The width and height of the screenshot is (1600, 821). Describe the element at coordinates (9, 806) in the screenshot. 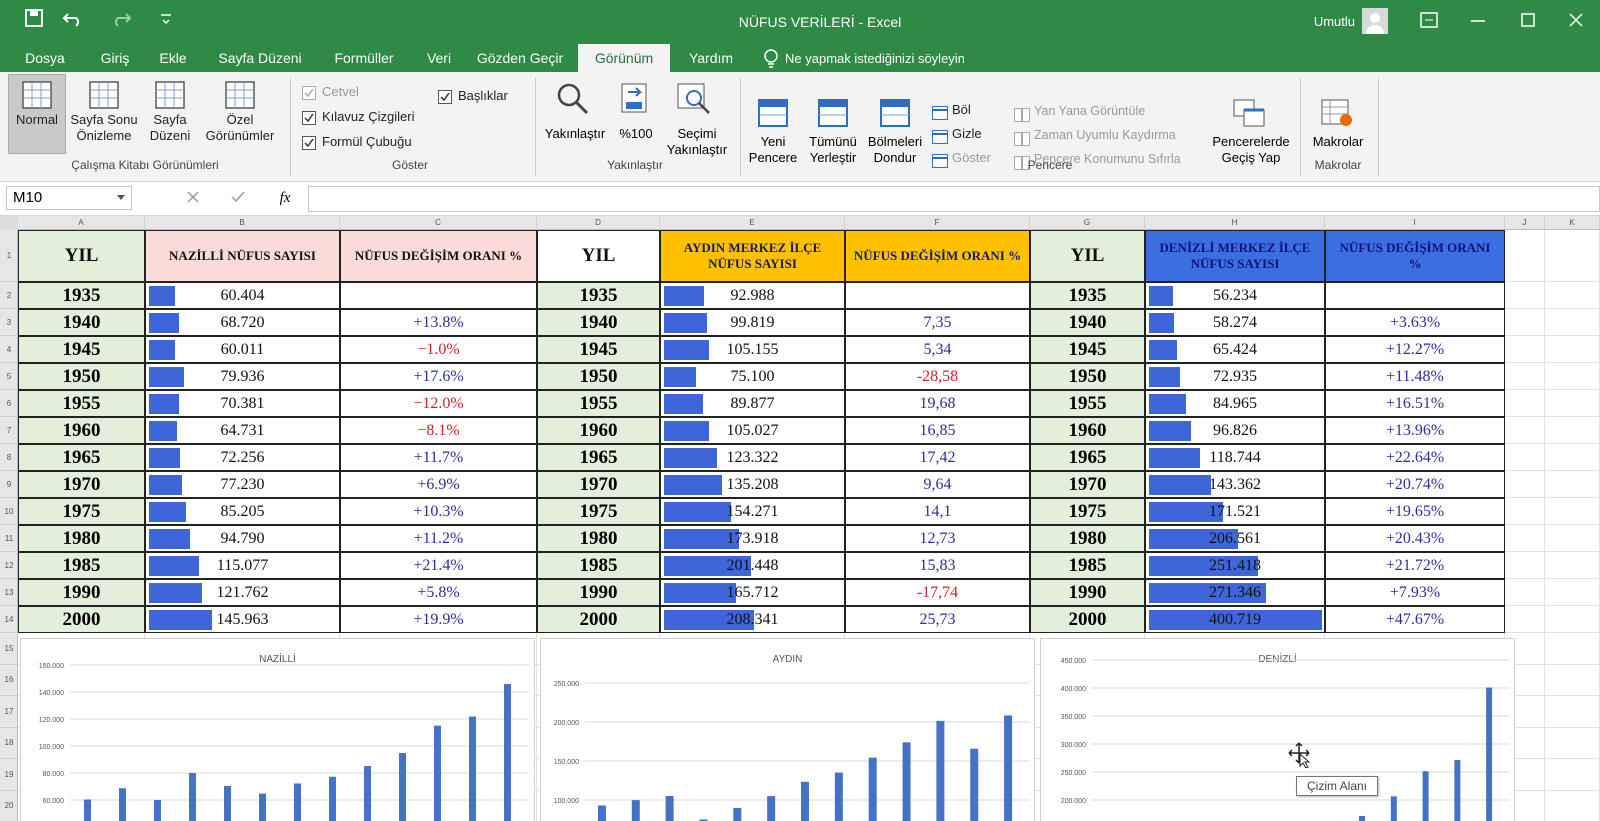

I see `row-header: 20` at that location.